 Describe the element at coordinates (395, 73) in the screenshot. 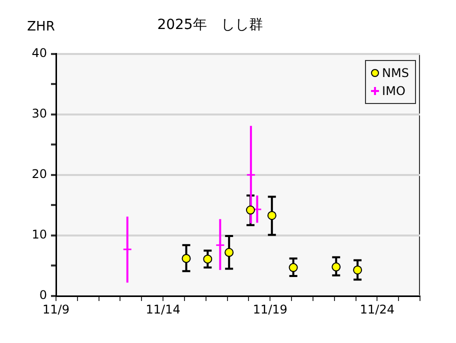

I see `legend-label: NMS` at that location.